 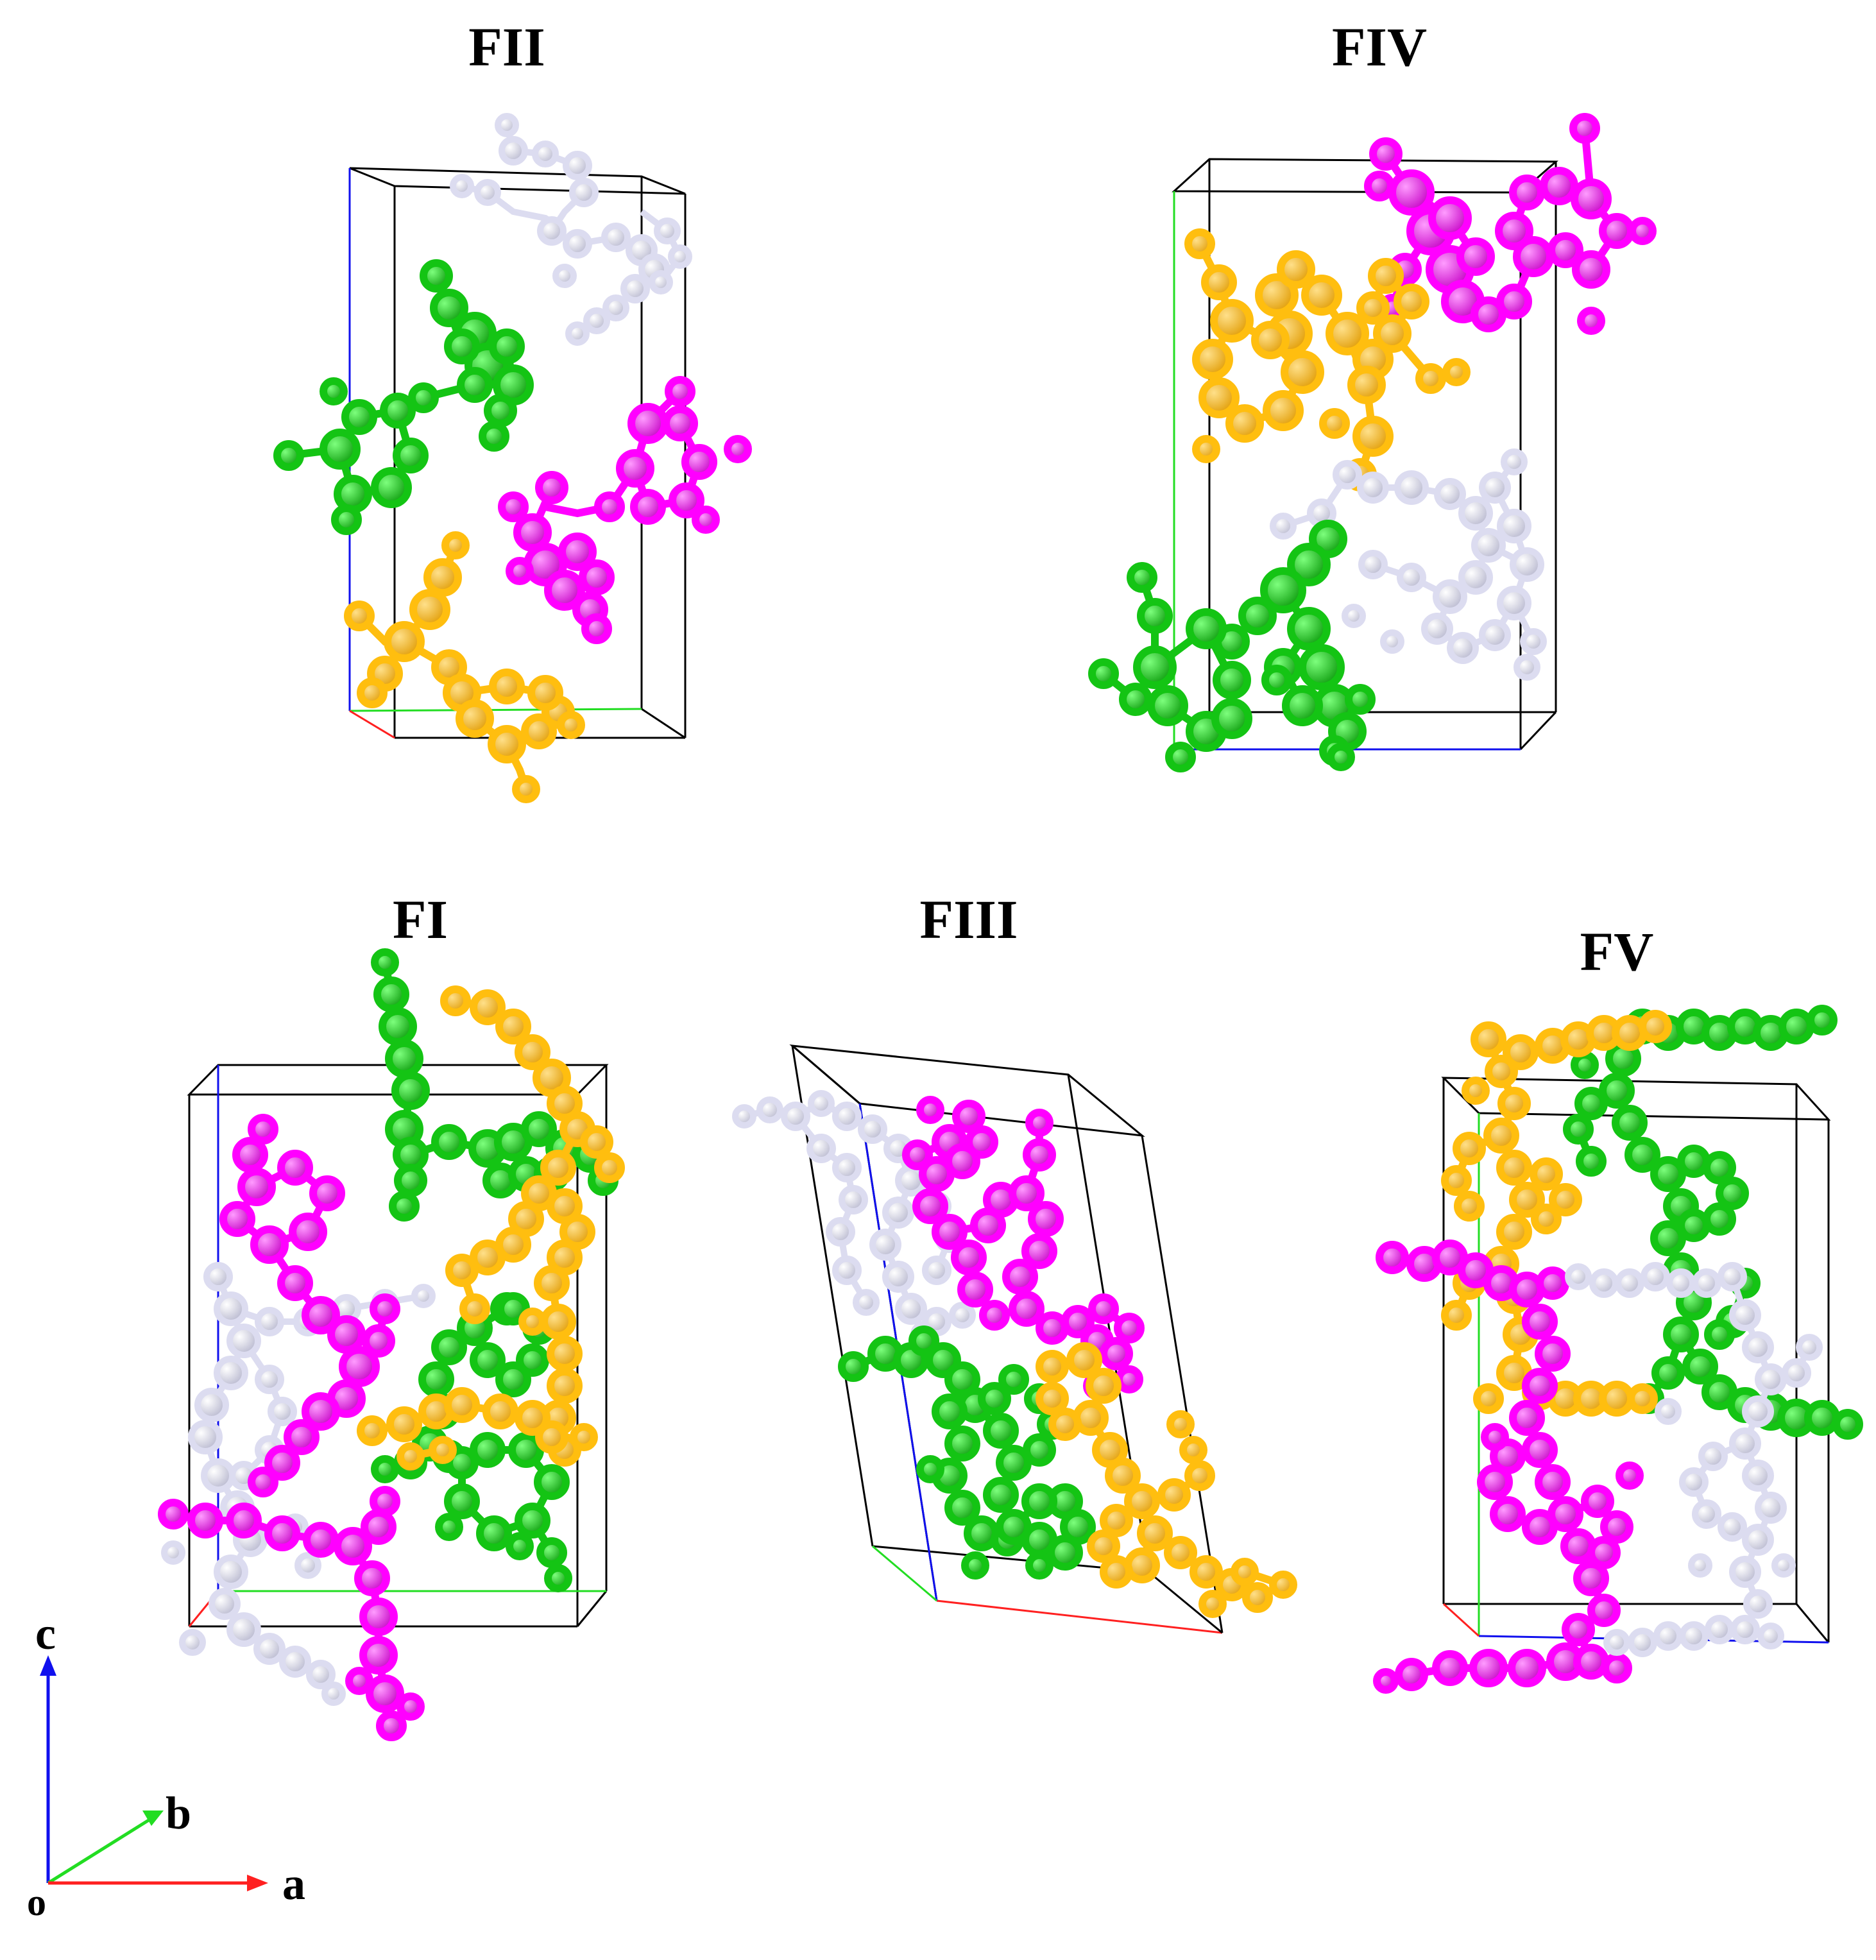 I want to click on axes-triad, so click(x=154, y=1773).